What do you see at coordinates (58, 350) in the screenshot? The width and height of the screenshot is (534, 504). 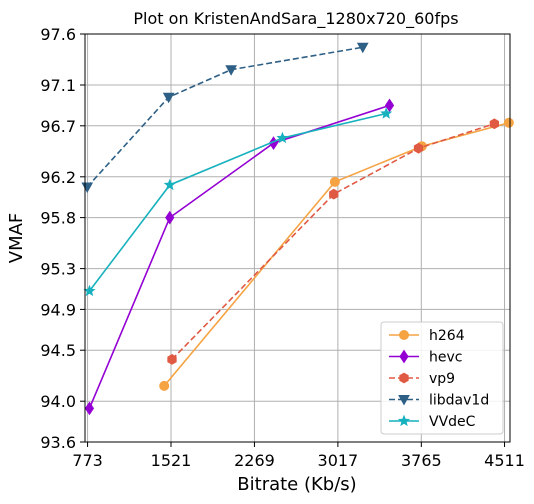 I see `y-tick-label: 94.5` at bounding box center [58, 350].